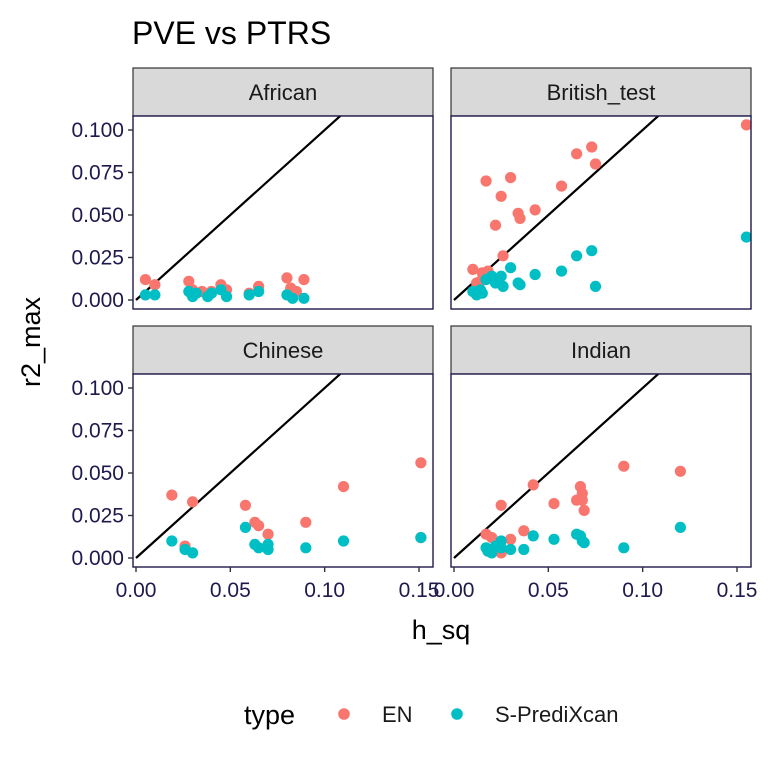 This screenshot has height=768, width=768. Describe the element at coordinates (737, 590) in the screenshot. I see `x-tick-label: 0.15` at that location.